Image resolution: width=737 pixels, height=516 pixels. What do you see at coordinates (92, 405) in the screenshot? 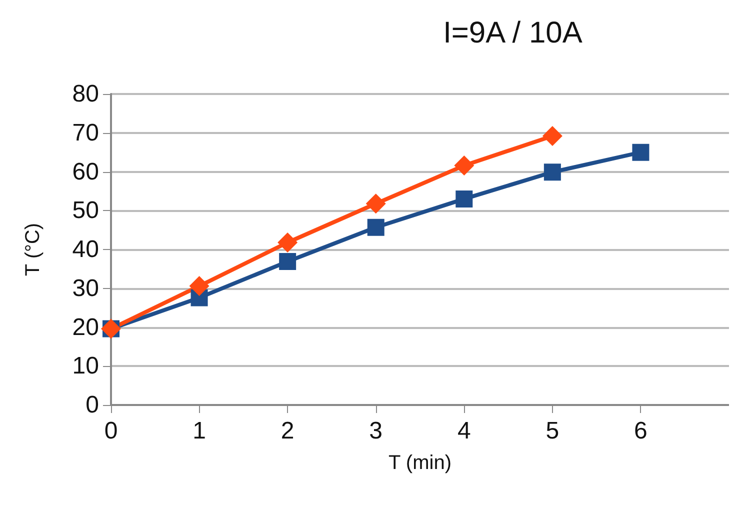
I see `y-tick-label: 0` at bounding box center [92, 405].